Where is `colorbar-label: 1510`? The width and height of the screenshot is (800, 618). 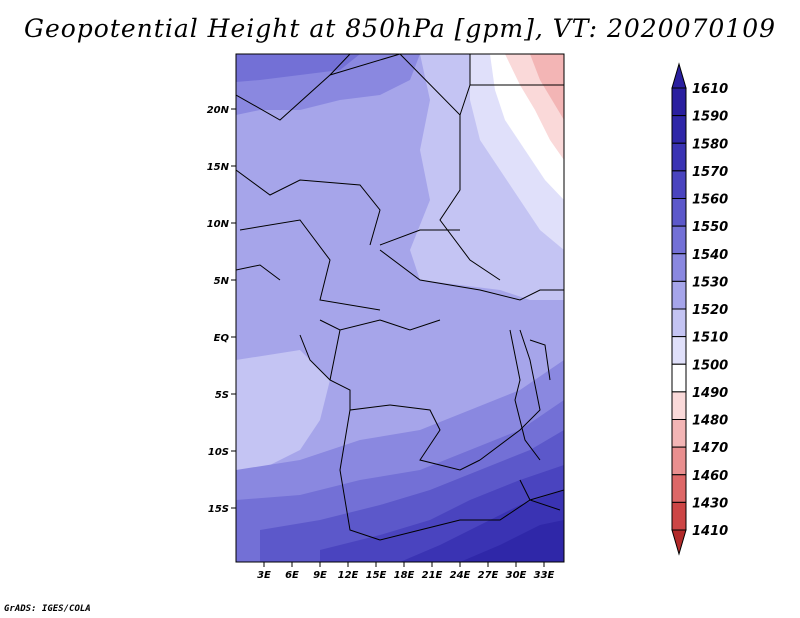
colorbar-label: 1510 is located at coordinates (710, 338).